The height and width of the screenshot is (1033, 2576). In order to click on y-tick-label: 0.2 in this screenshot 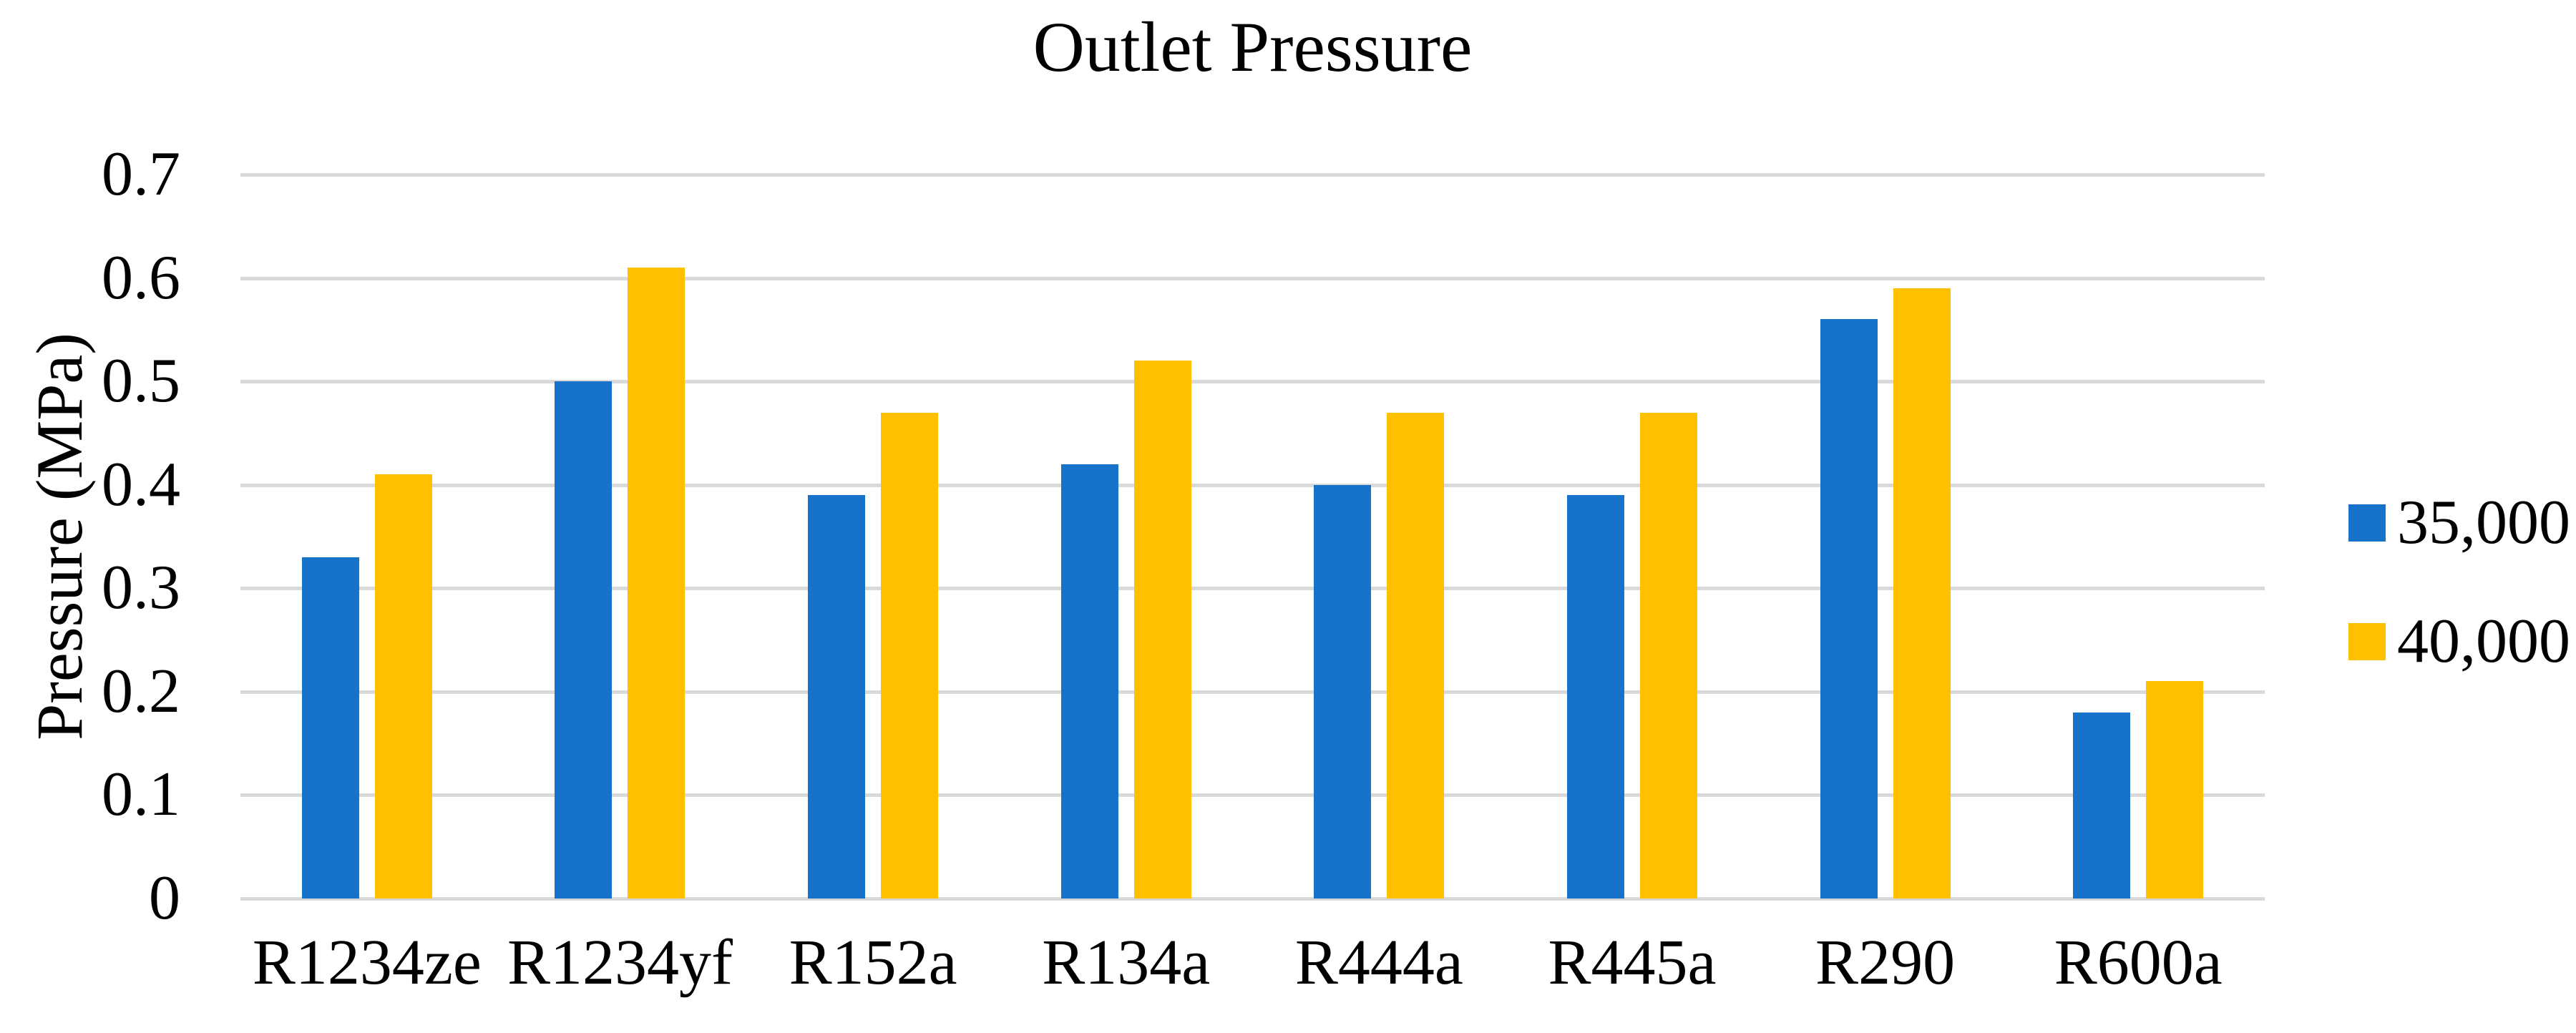, I will do `click(141, 691)`.